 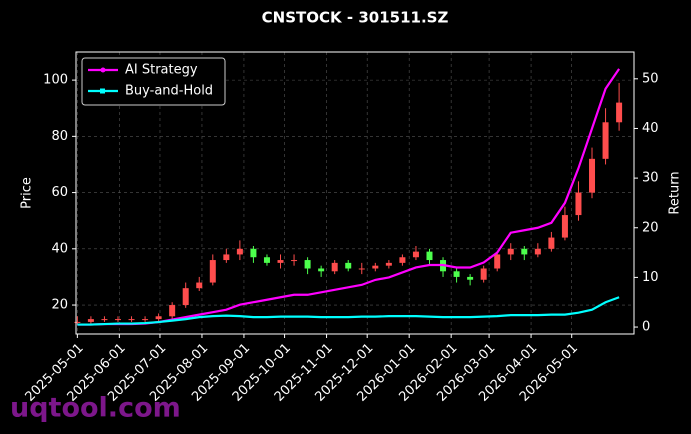 What do you see at coordinates (95, 408) in the screenshot?
I see `watermark: uqtool.com` at bounding box center [95, 408].